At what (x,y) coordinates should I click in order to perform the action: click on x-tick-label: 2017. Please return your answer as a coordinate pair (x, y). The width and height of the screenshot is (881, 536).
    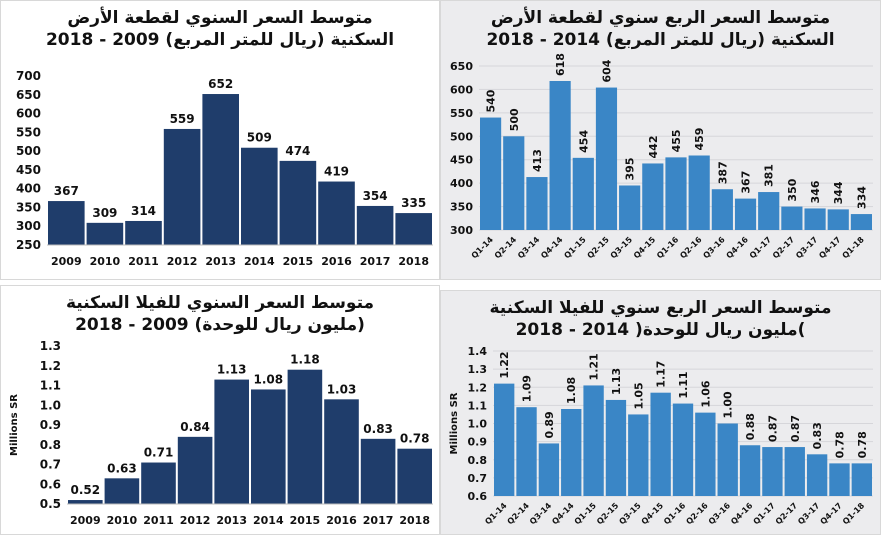
    Looking at the image, I should click on (378, 520).